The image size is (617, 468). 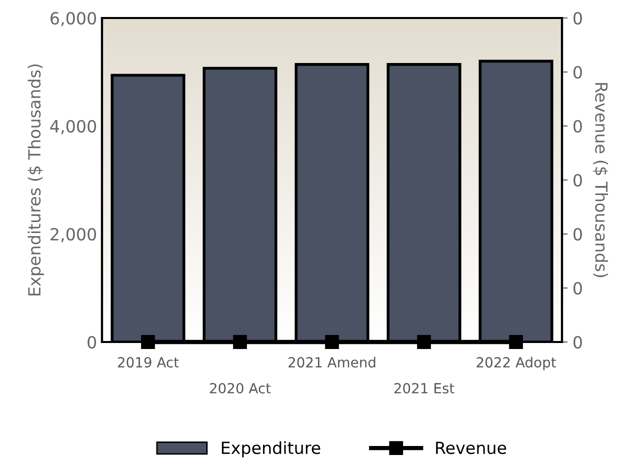 What do you see at coordinates (148, 362) in the screenshot?
I see `x-tick-label: 2019 Act` at bounding box center [148, 362].